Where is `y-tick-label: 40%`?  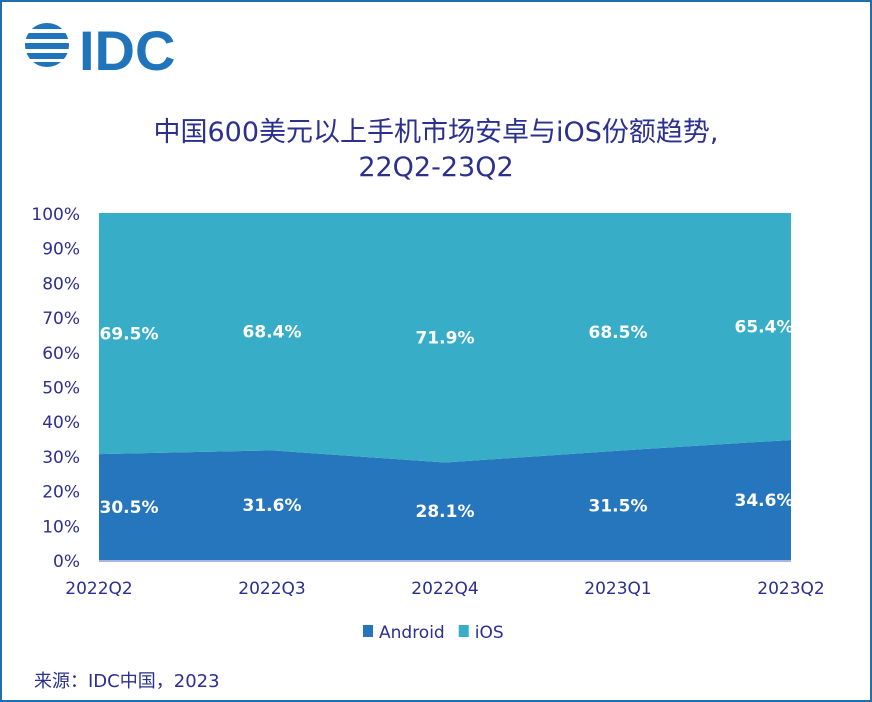
y-tick-label: 40% is located at coordinates (61, 423).